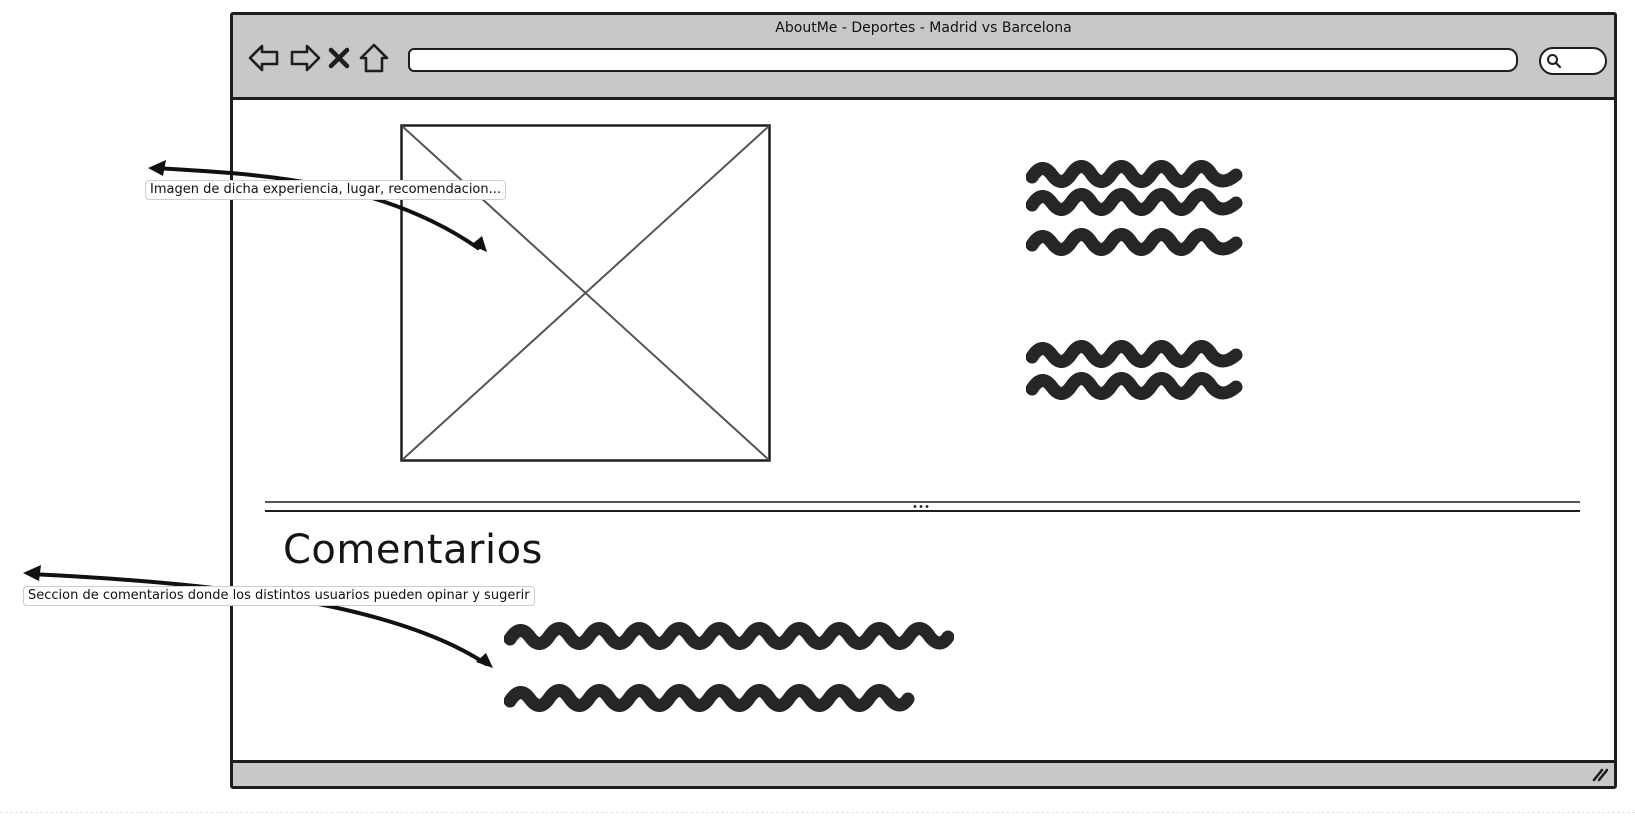 This screenshot has width=1635, height=818. What do you see at coordinates (1554, 61) in the screenshot?
I see `search-icon` at bounding box center [1554, 61].